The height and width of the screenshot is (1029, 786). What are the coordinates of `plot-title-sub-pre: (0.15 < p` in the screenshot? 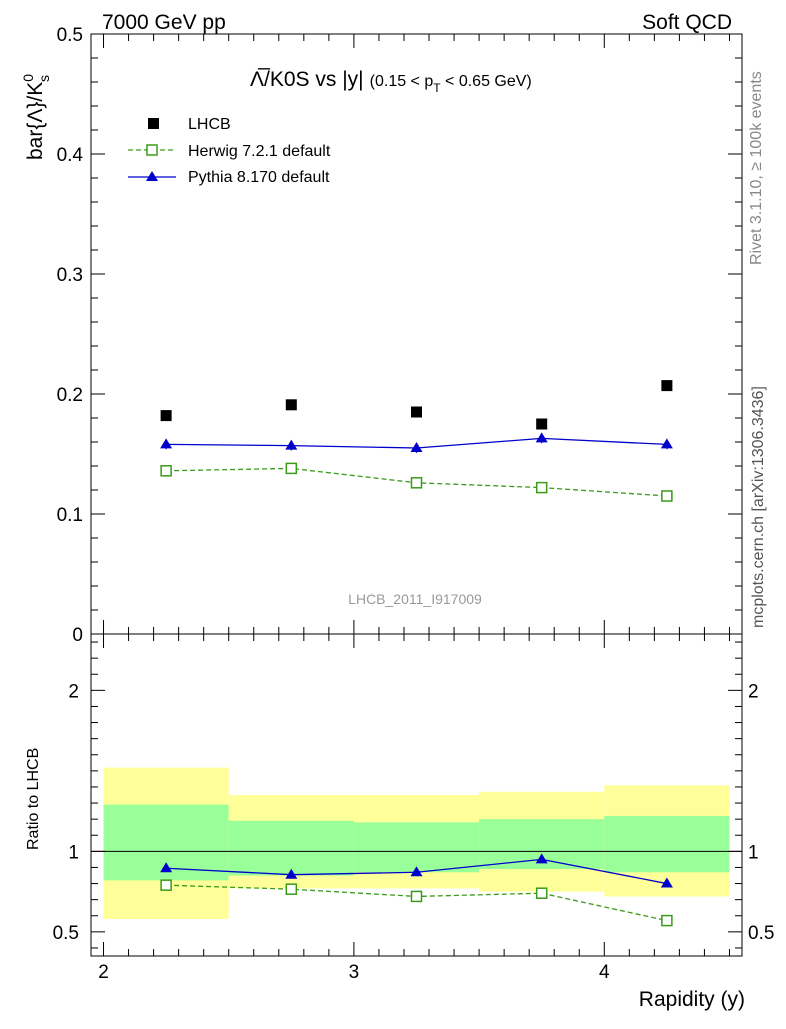 It's located at (402, 81).